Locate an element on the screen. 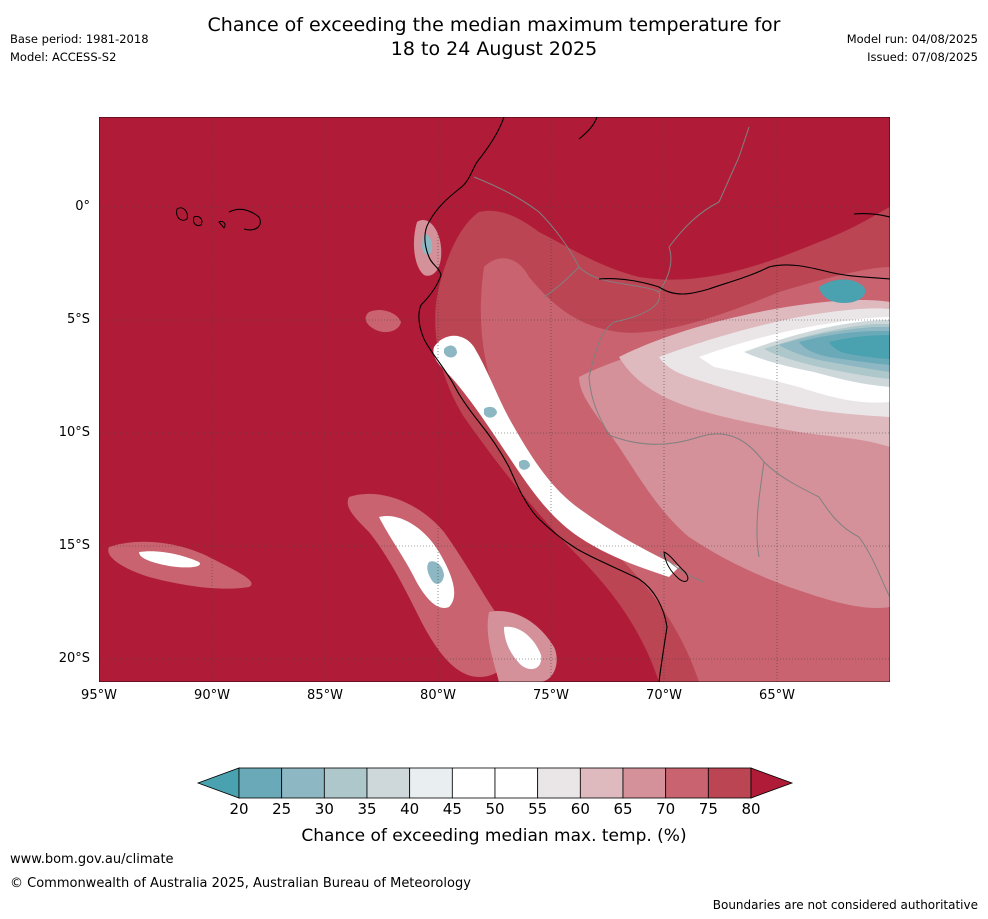  offshore-plume-south-white is located at coordinates (417, 562).